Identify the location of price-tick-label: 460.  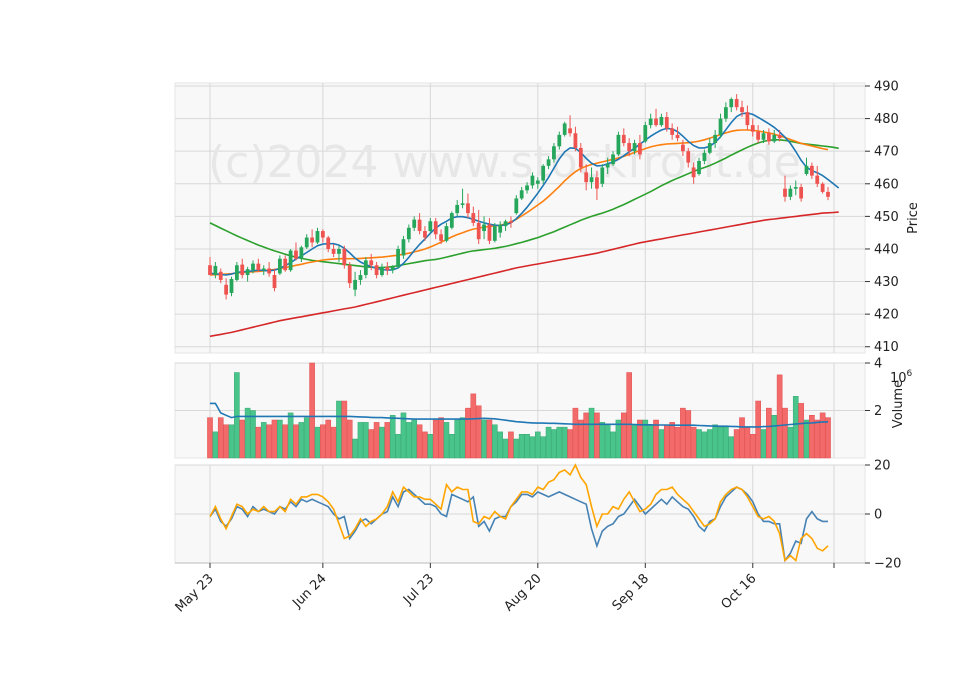
(886, 184).